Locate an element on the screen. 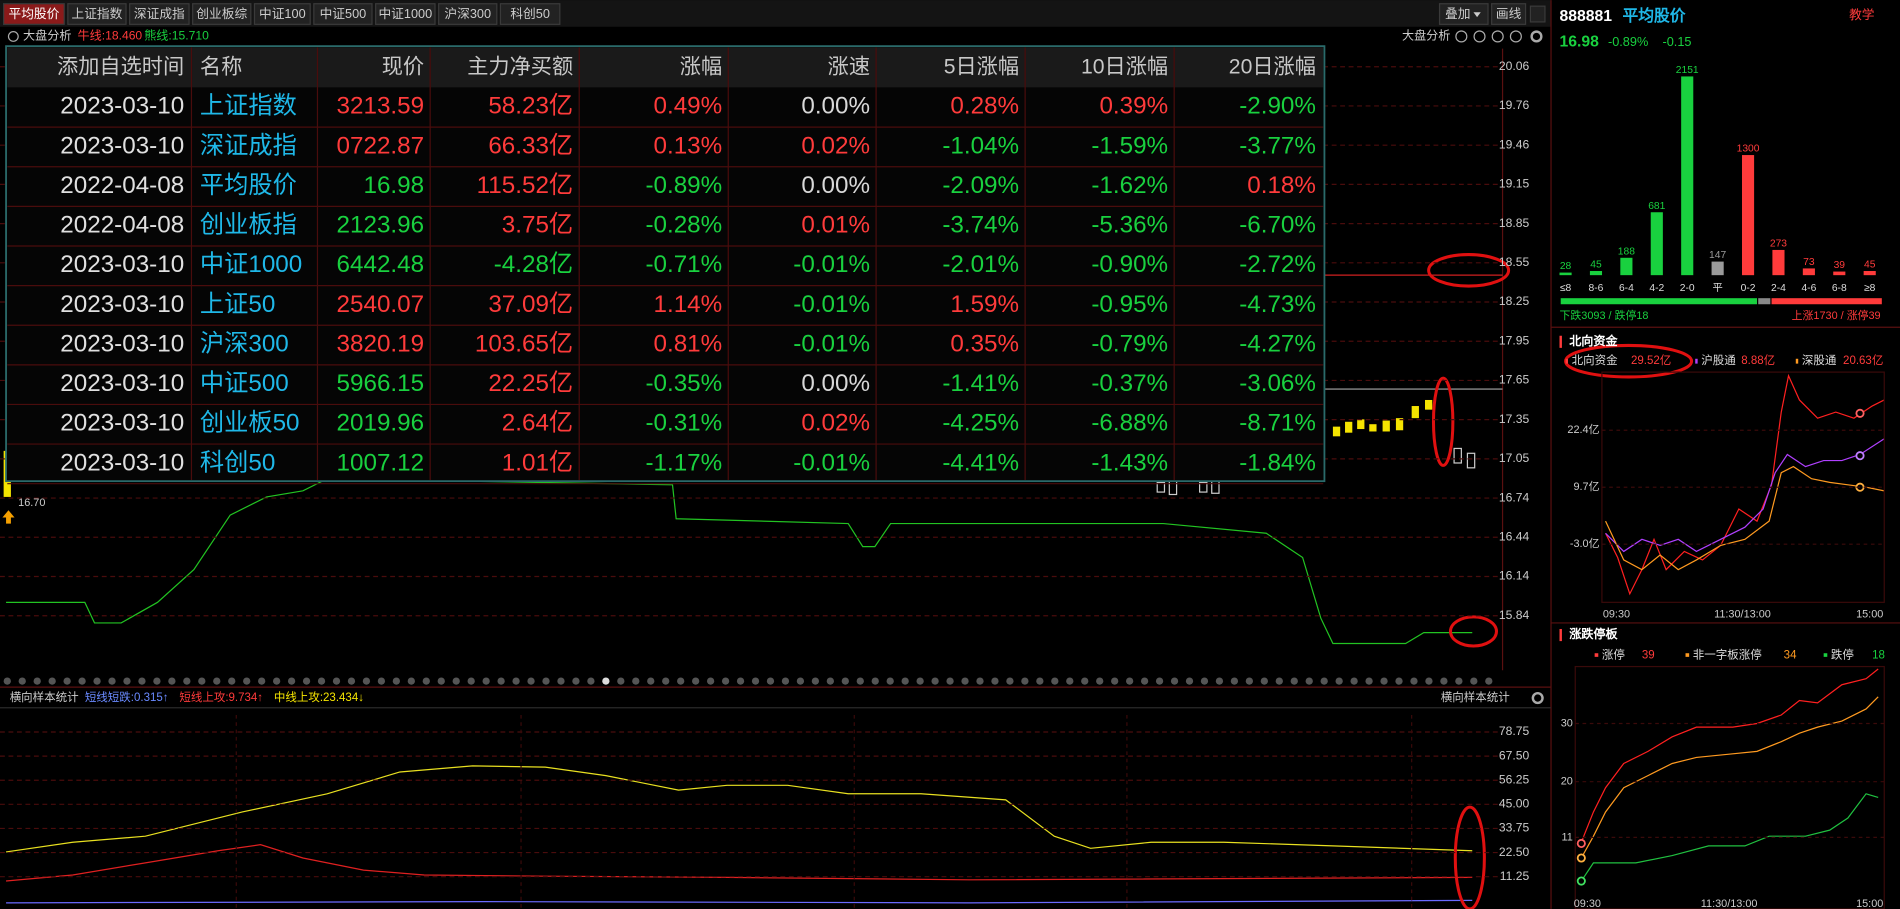  overlay-button is located at coordinates (1463, 14).